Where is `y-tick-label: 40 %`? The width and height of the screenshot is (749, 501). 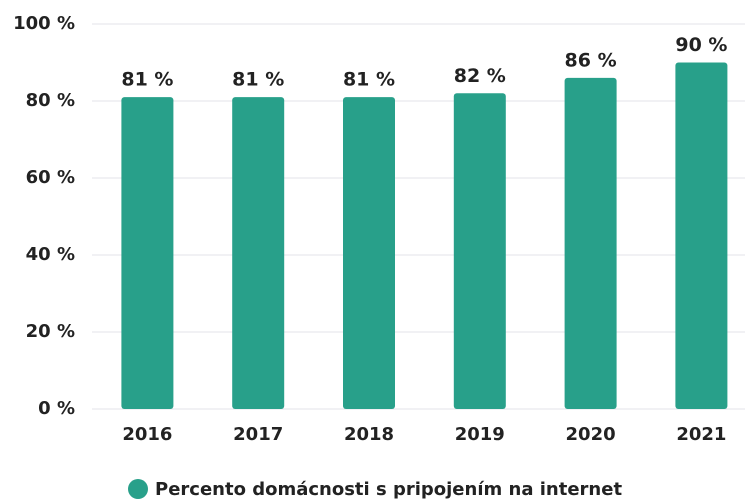
y-tick-label: 40 % is located at coordinates (50, 254).